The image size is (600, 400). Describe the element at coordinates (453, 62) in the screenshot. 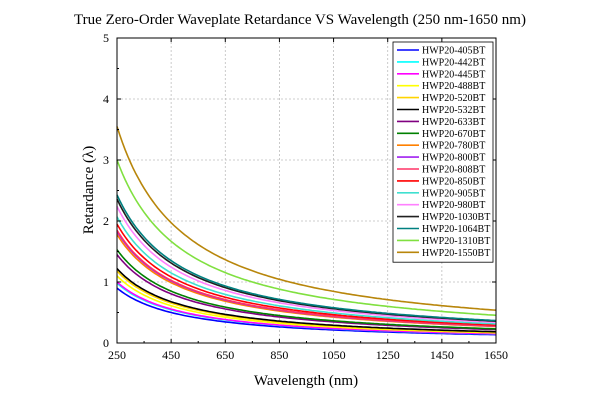

I see `legend-label: HWP20-442BT` at that location.